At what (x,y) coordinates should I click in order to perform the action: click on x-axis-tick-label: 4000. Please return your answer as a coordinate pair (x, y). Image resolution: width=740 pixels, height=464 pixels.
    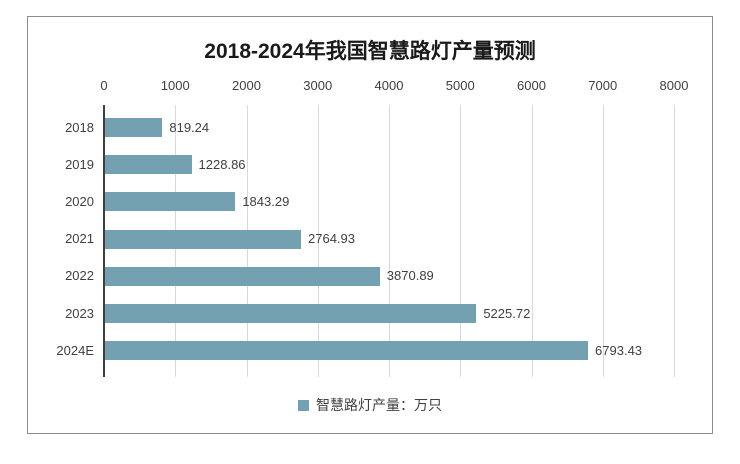
    Looking at the image, I should click on (389, 85).